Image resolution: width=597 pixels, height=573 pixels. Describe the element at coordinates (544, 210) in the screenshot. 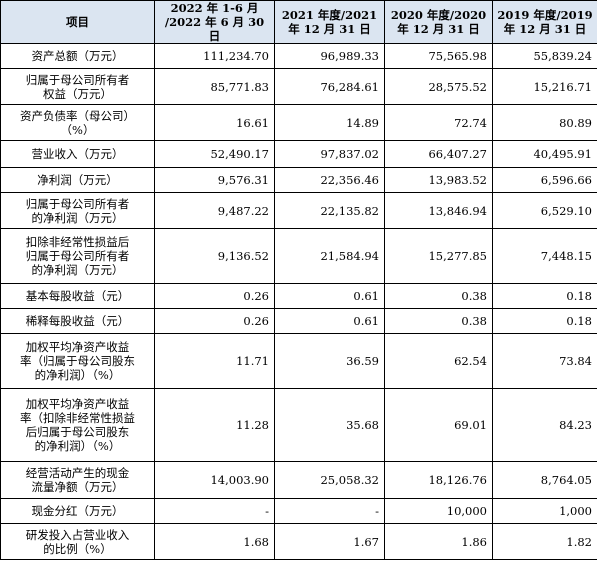

I see `row-value: 6,529.10` at that location.